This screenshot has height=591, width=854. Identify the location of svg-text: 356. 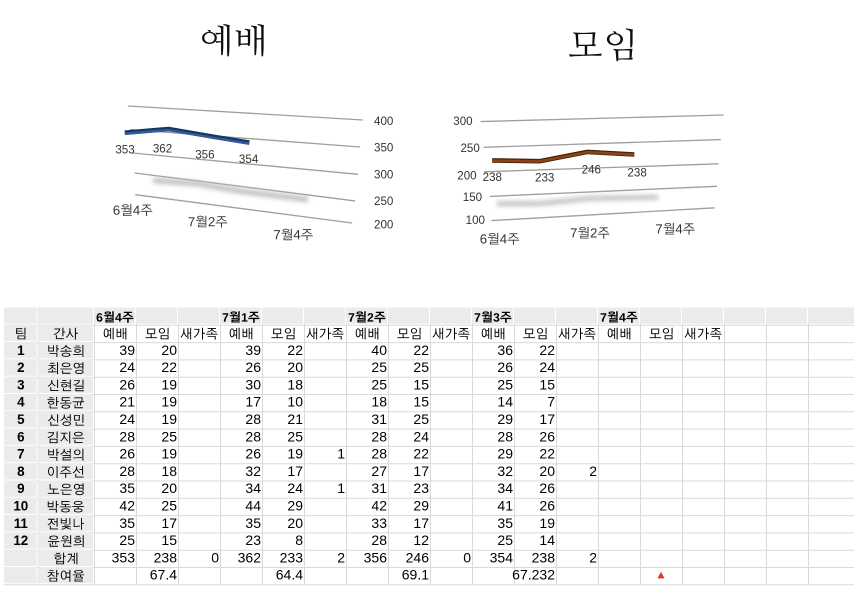
(376, 557).